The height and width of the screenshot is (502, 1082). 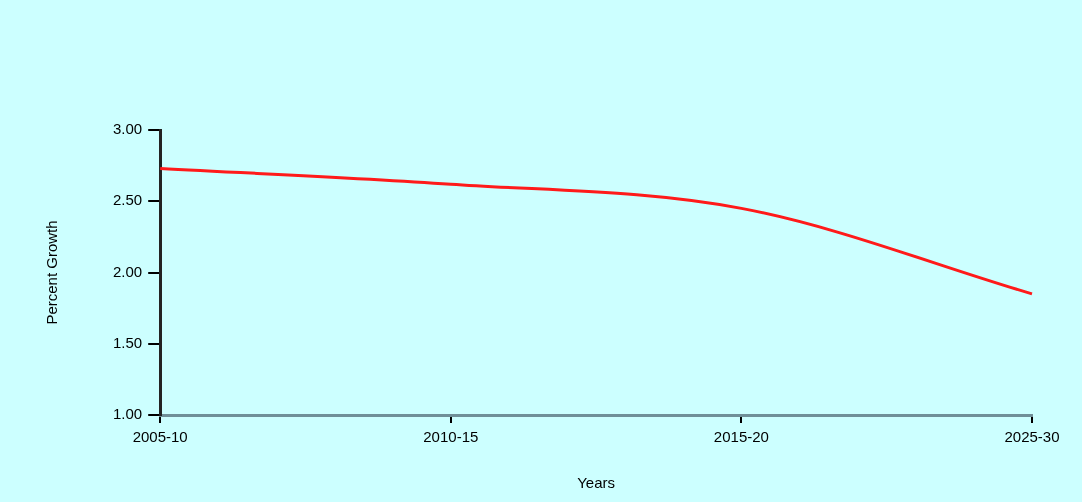 I want to click on y-axis-title: Percent Growth, so click(x=52, y=272).